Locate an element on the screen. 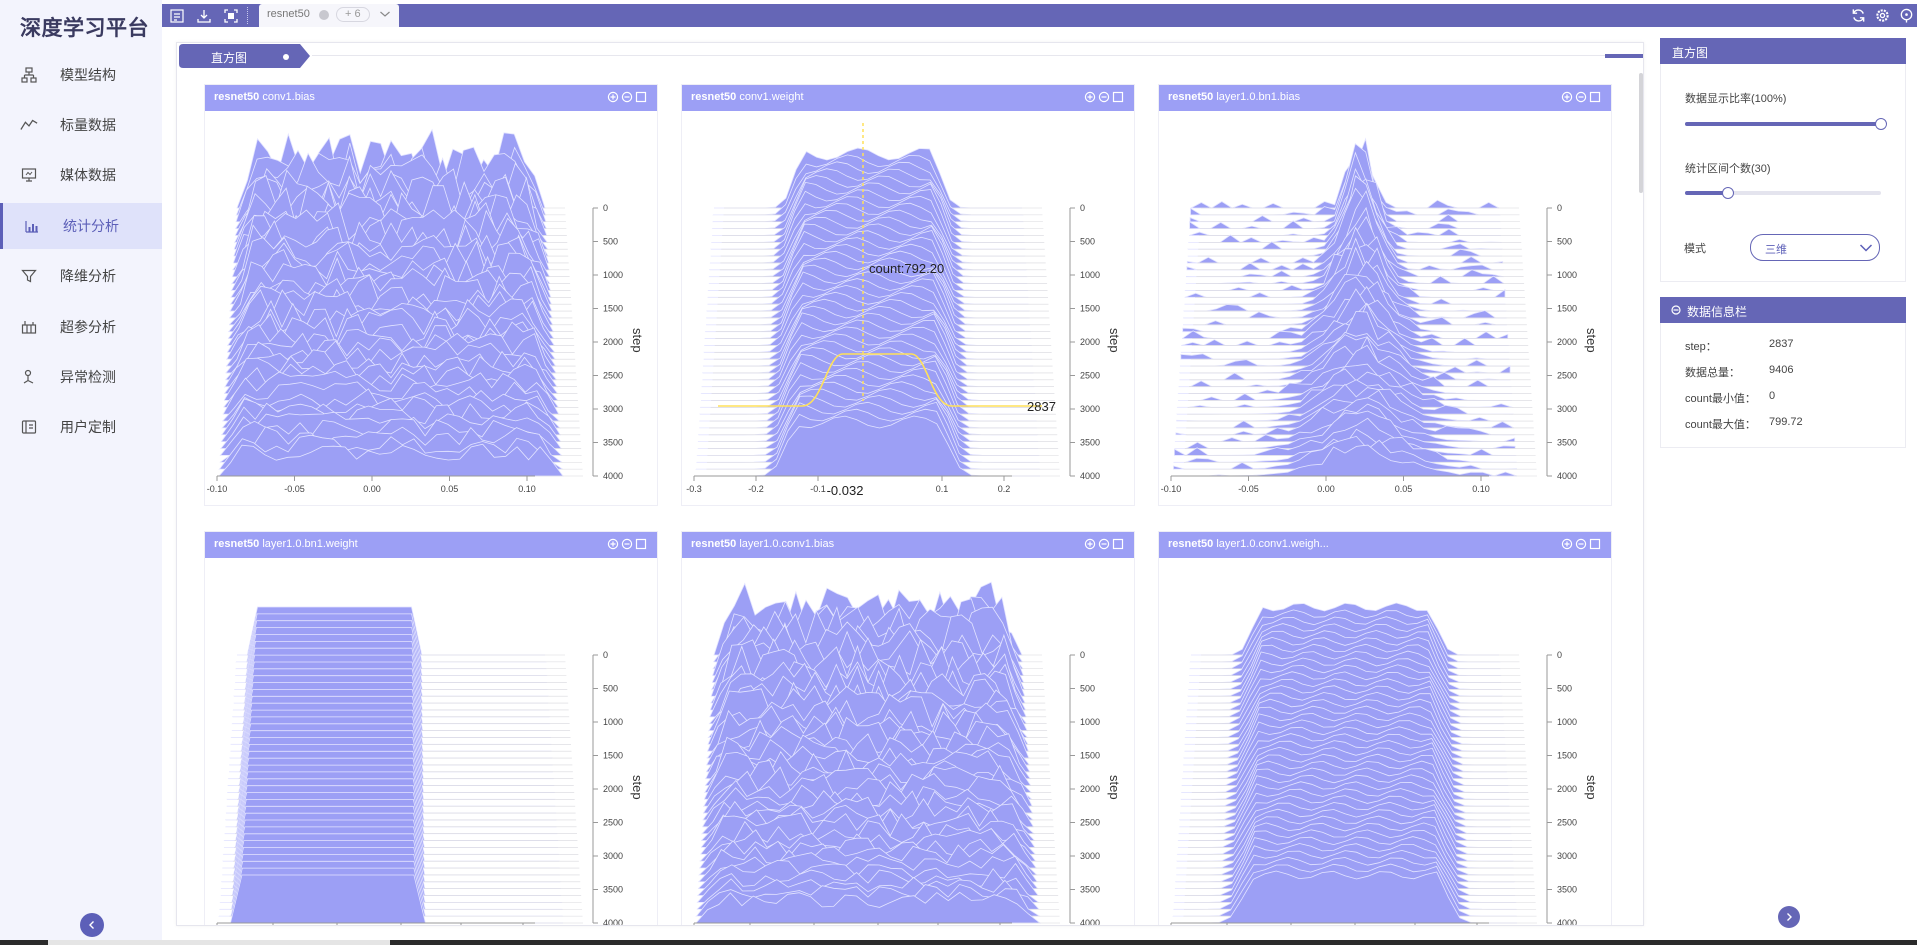 The image size is (1917, 945). sidebar-item-model-structure: 模型结构 is located at coordinates (81, 75).